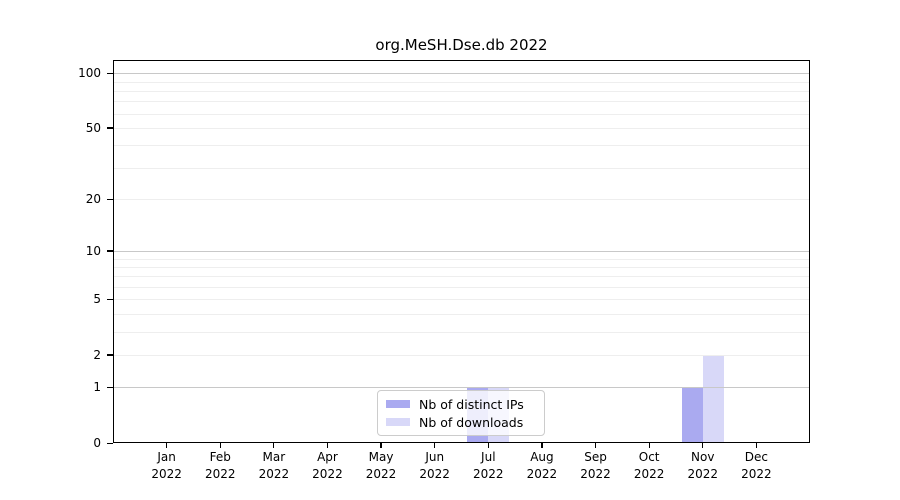  Describe the element at coordinates (461, 45) in the screenshot. I see `chart-title: org.MeSH.Dse.db 2022` at that location.